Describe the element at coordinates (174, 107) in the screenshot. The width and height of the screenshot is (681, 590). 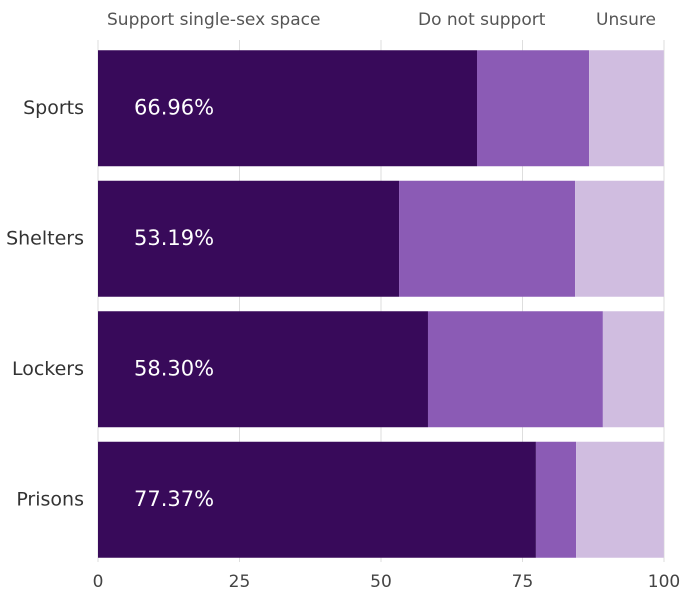
I see `value-label: 66.96%` at that location.